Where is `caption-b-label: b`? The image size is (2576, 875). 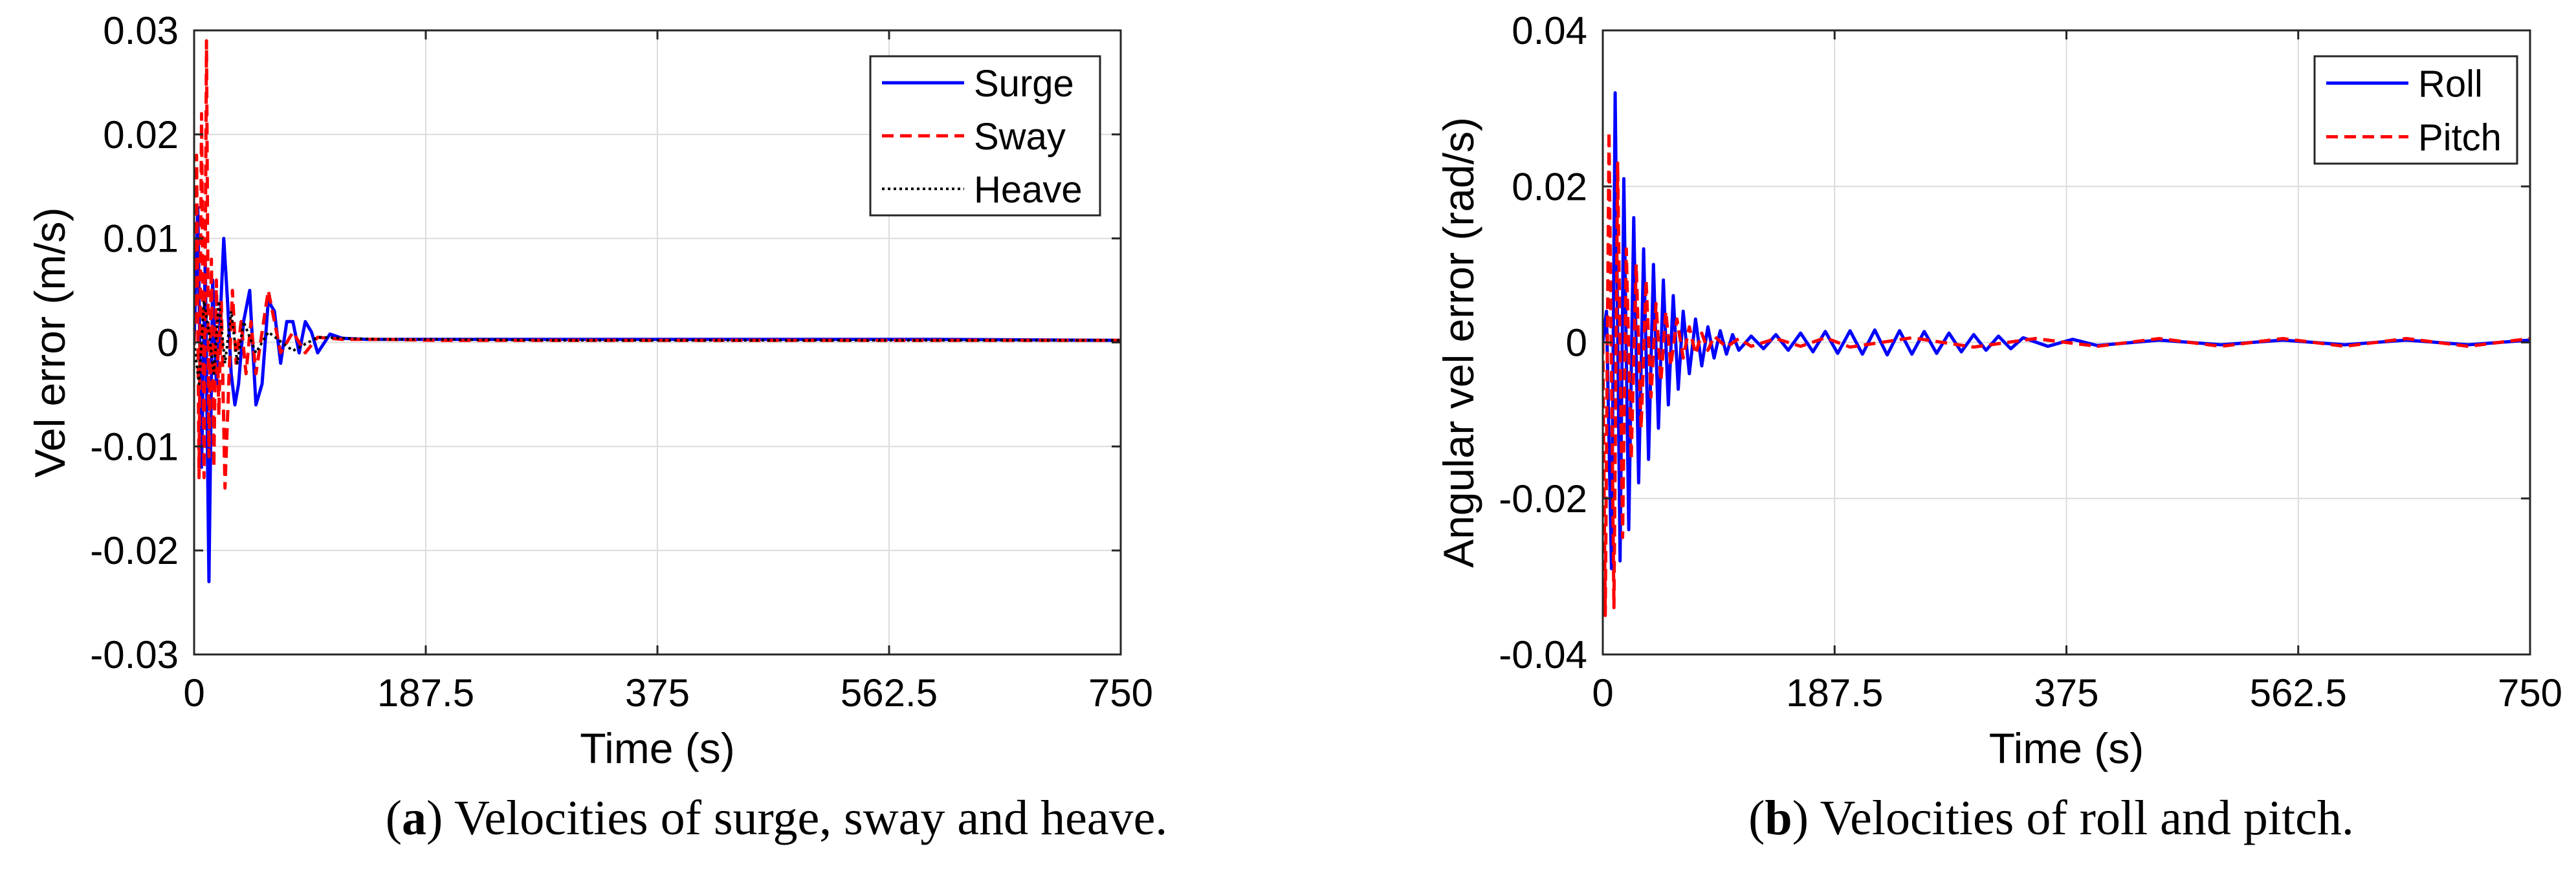 caption-b-label: b is located at coordinates (1778, 818).